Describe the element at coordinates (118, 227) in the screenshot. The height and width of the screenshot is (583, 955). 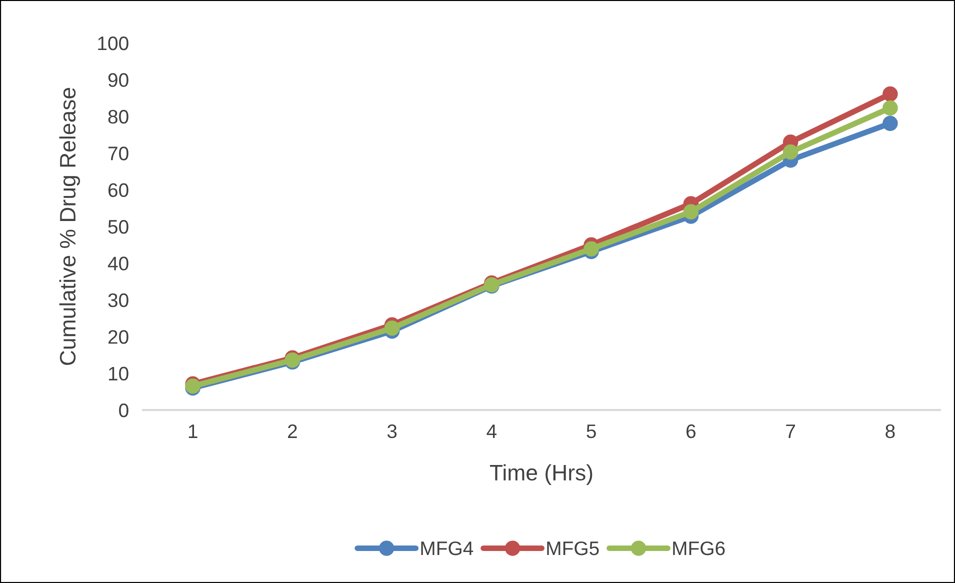
I see `y-tick-label: 50` at that location.